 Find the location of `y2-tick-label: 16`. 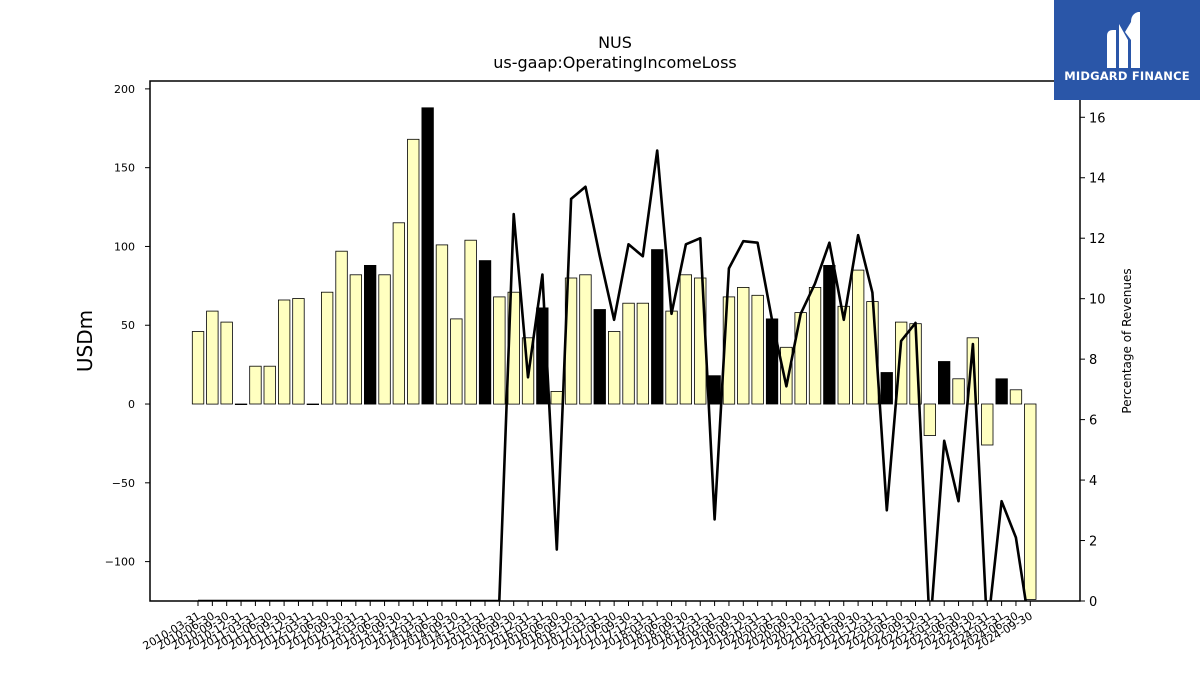

y2-tick-label: 16 is located at coordinates (1097, 118).